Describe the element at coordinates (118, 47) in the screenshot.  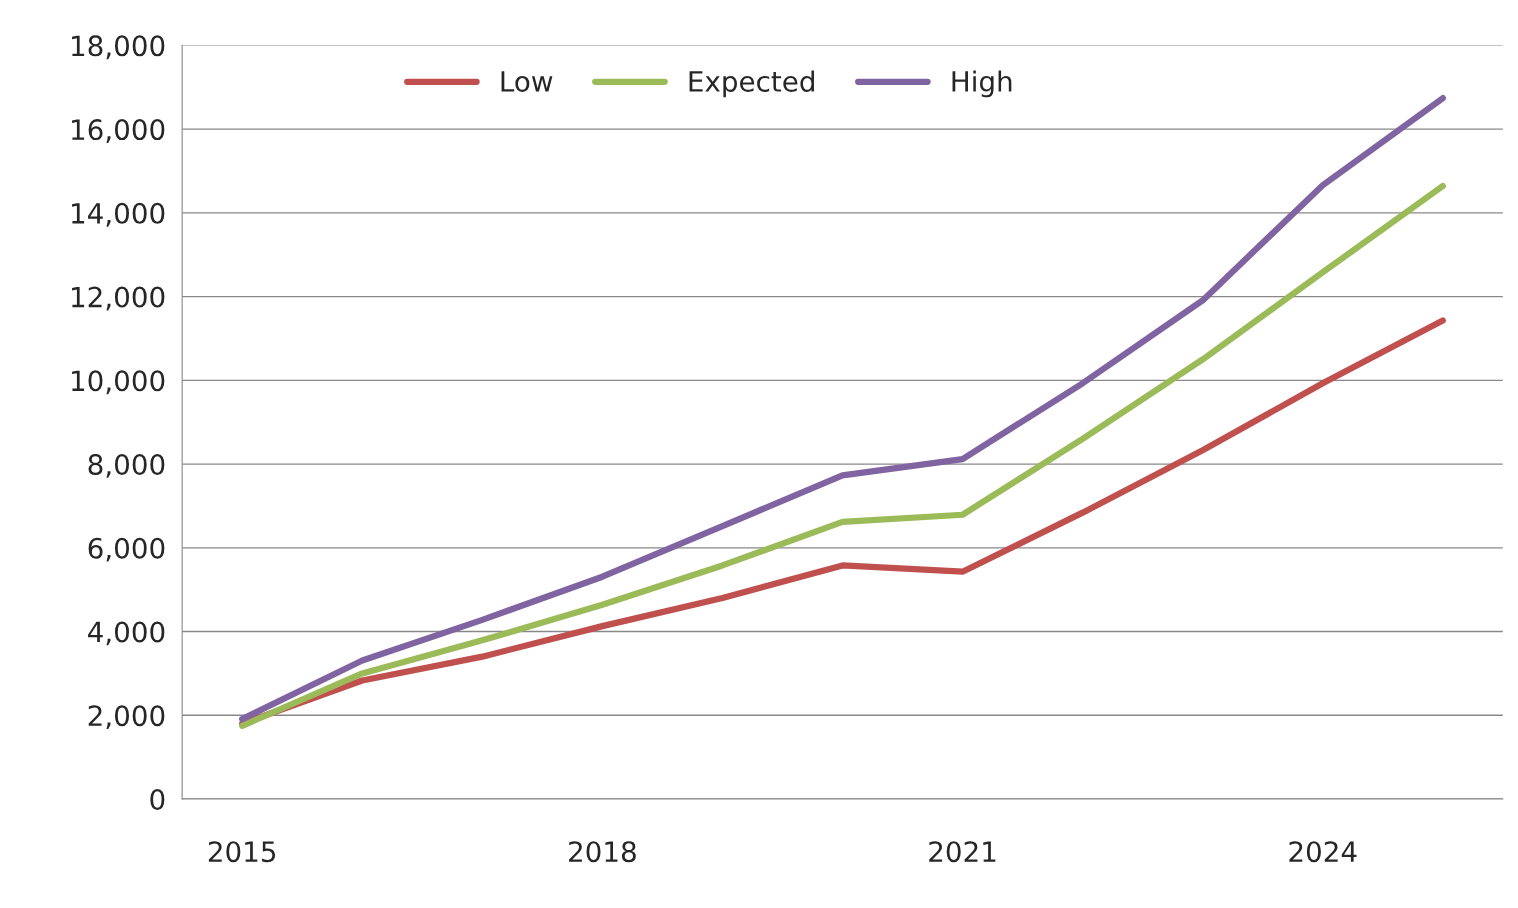
I see `y-tick-label: 18,000` at that location.